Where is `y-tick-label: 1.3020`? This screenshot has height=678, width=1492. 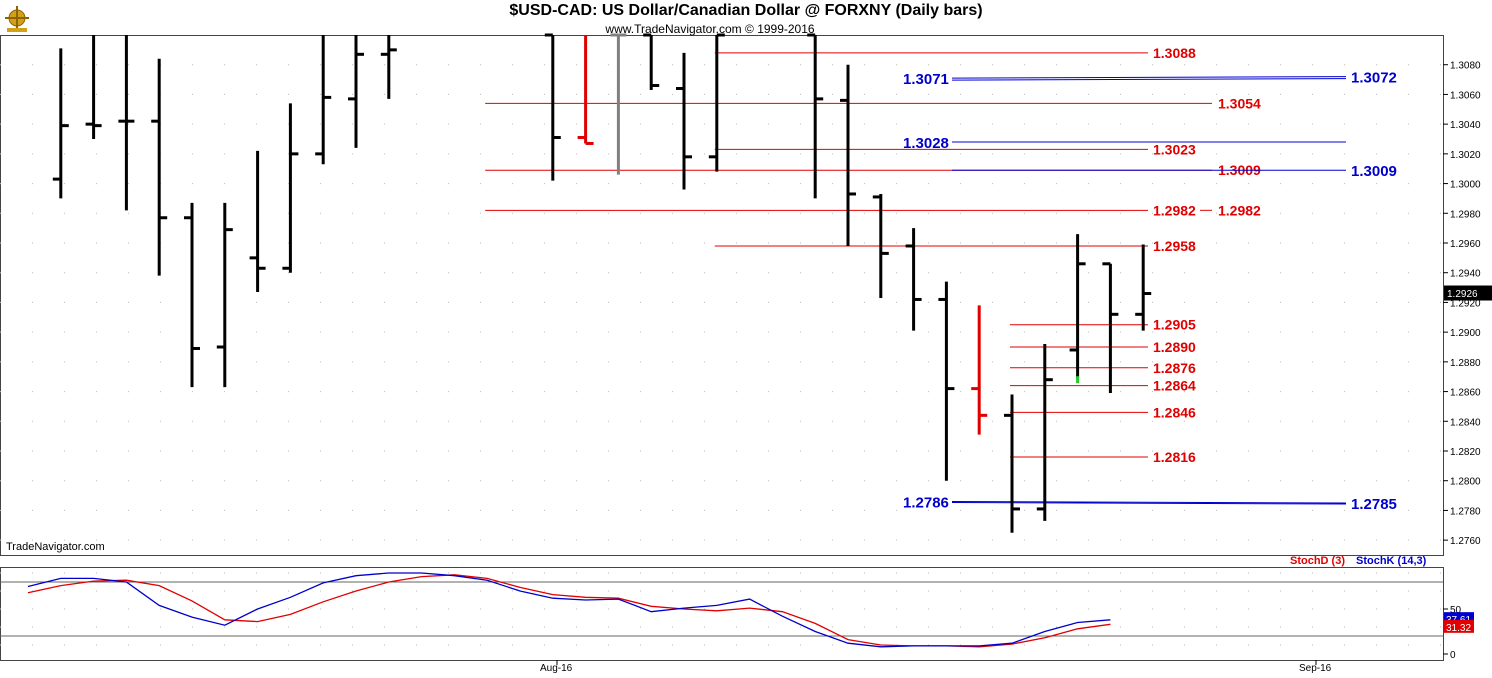 y-tick-label: 1.3020 is located at coordinates (1465, 155).